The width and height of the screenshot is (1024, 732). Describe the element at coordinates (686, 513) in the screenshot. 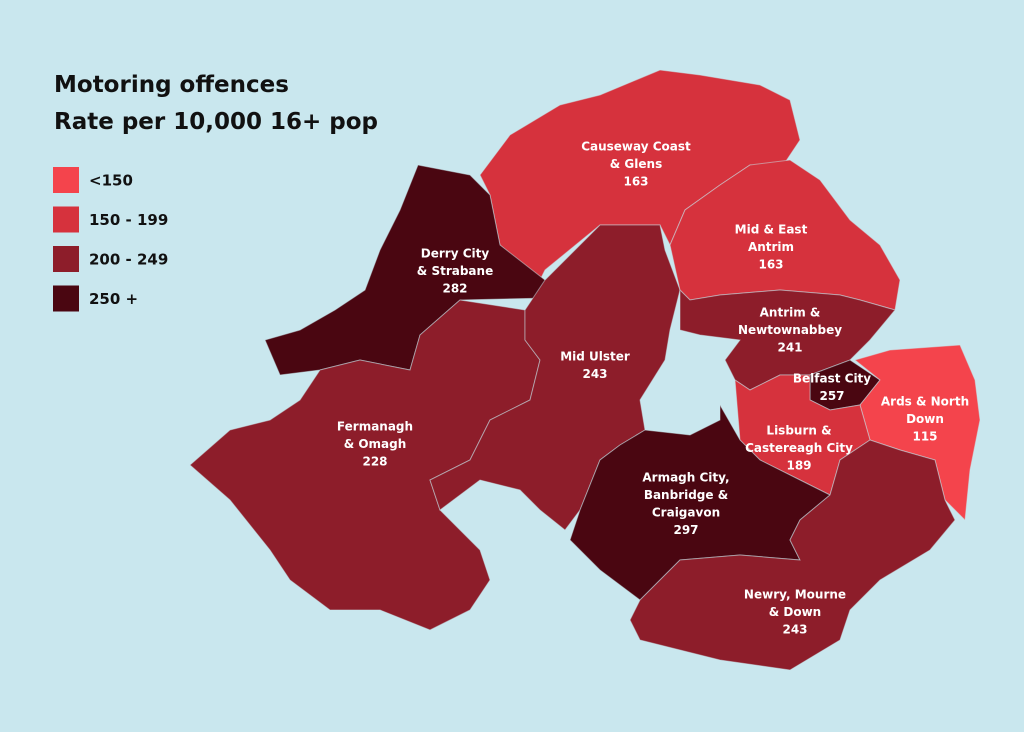

I see `region-name: Craigavon` at that location.